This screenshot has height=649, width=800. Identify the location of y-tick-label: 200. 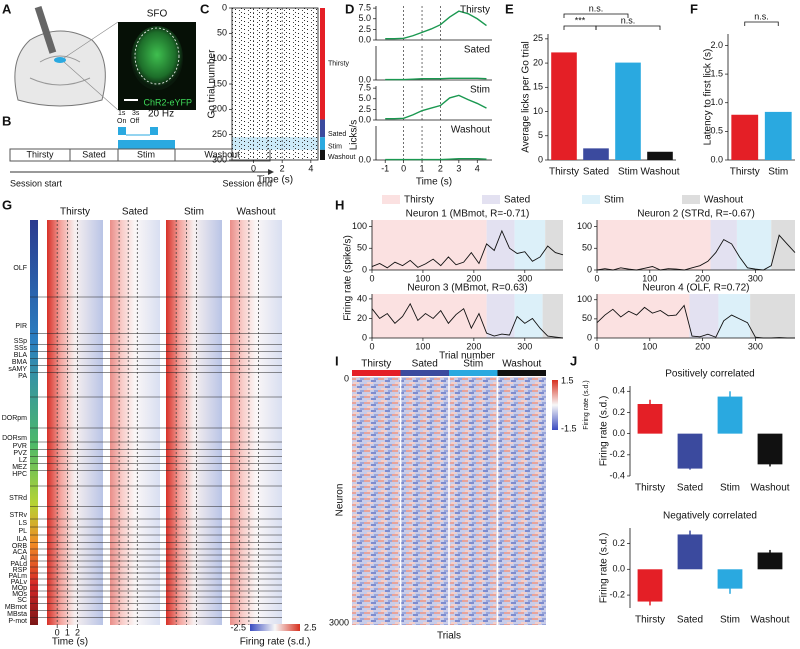
(219, 109).